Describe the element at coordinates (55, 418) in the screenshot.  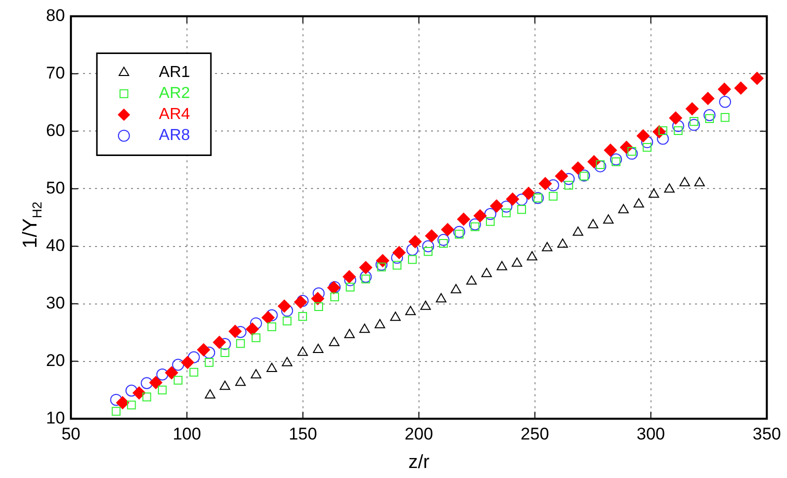
I see `y-tick-label: 10` at that location.